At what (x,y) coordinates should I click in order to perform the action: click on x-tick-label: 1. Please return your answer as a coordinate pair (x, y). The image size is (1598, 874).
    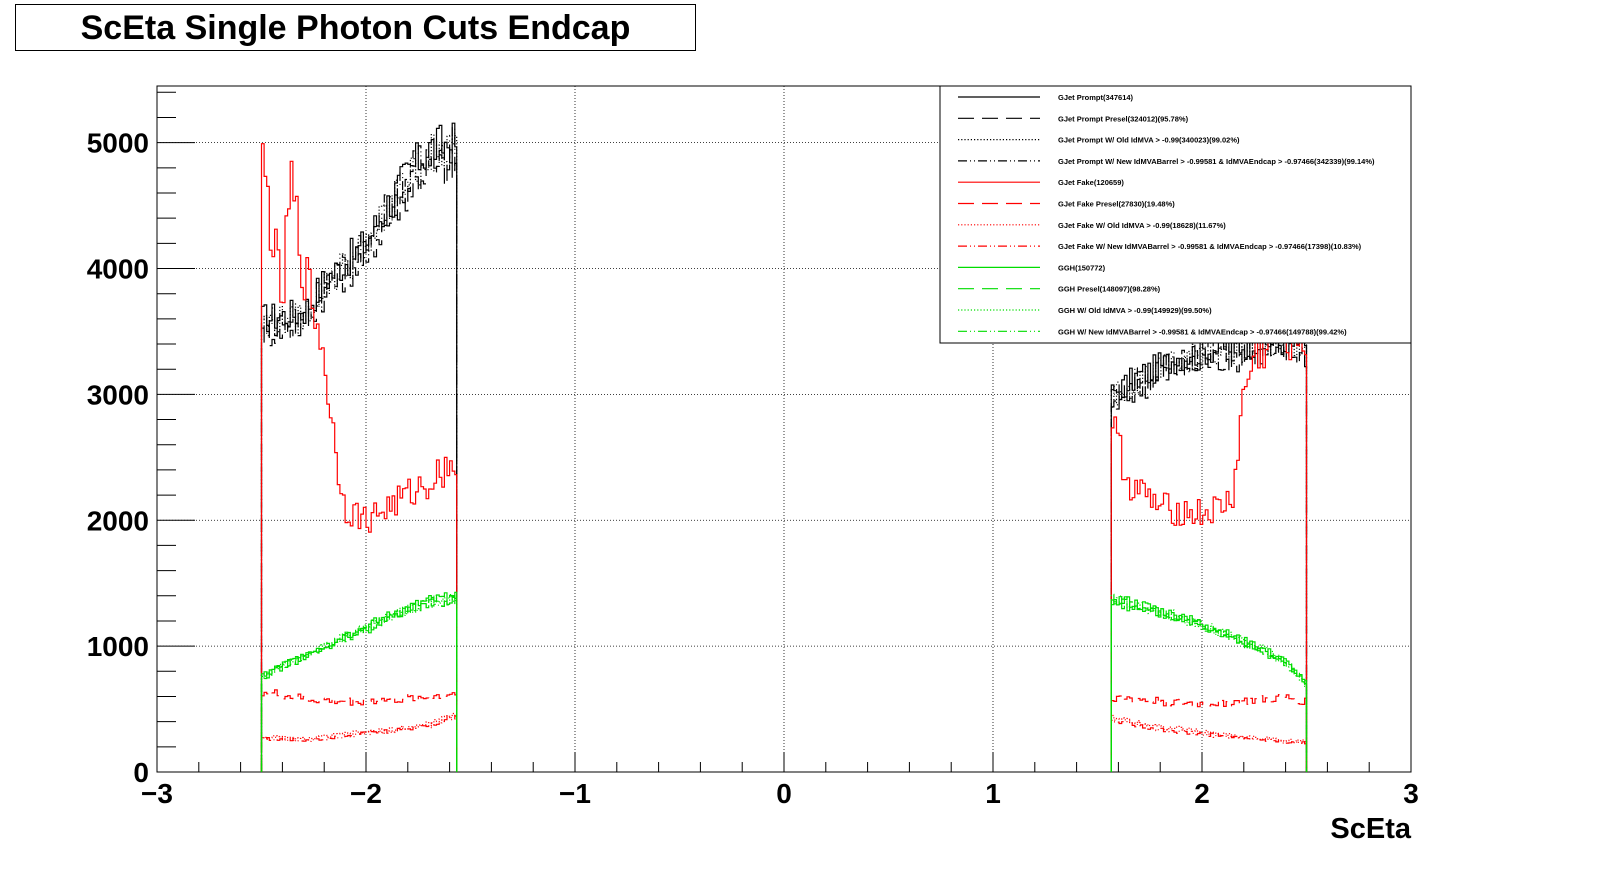
    Looking at the image, I should click on (993, 793).